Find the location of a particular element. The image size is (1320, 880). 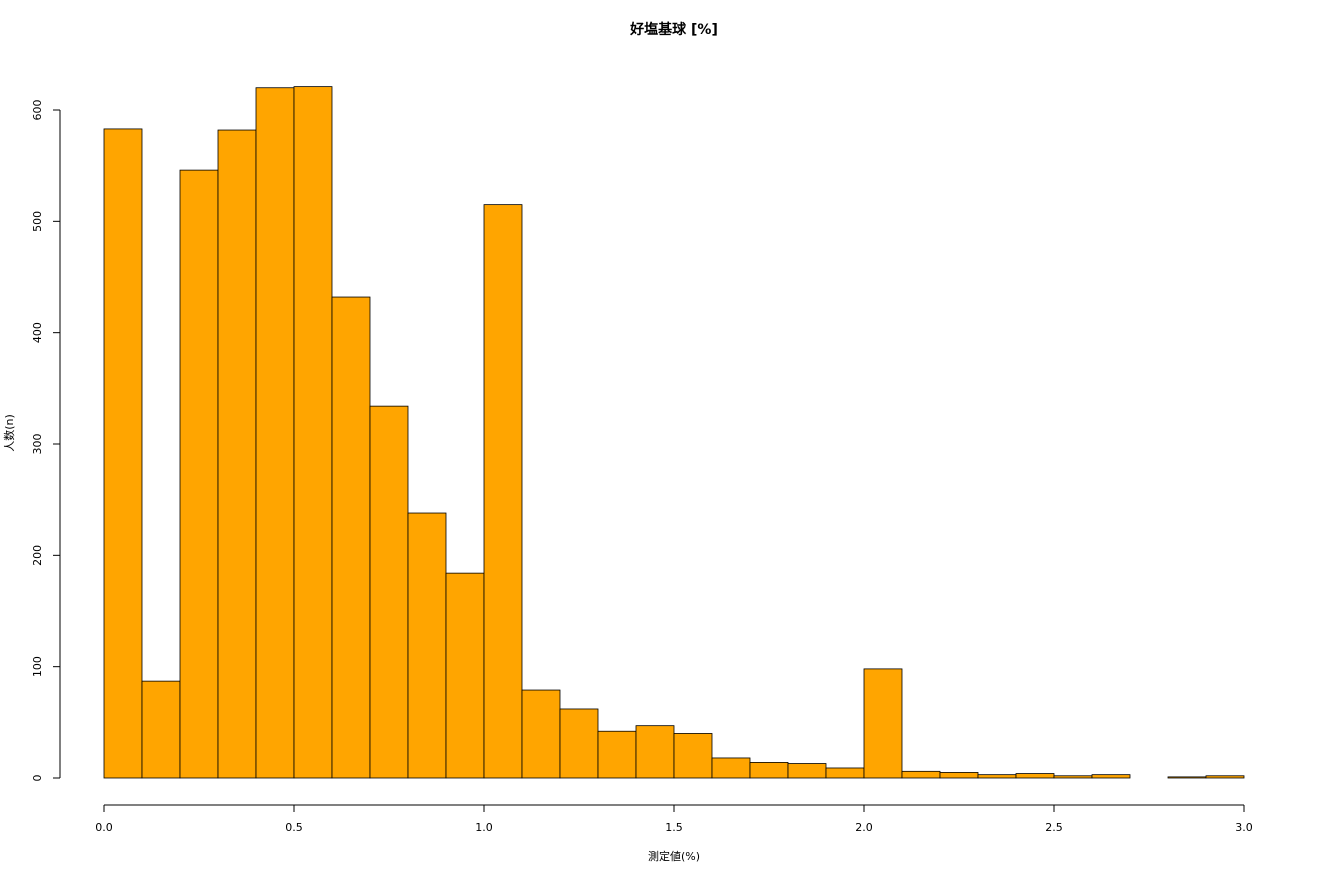

x-tick-label: 2.0 is located at coordinates (864, 827).